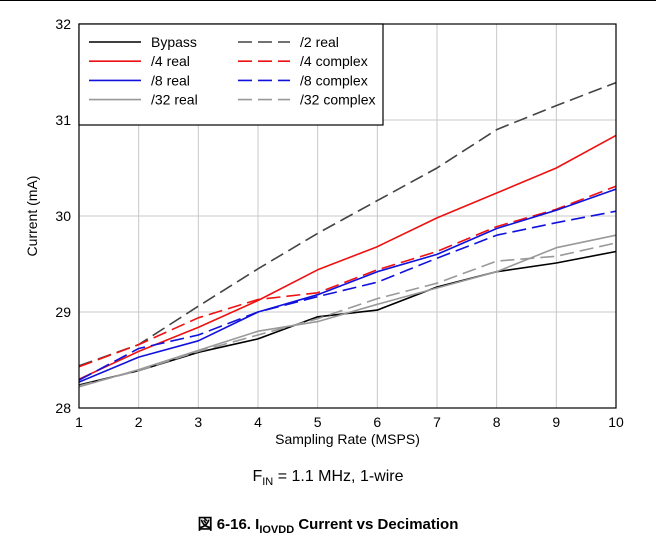 This screenshot has height=542, width=656. I want to click on condition-subscript: IN, so click(268, 482).